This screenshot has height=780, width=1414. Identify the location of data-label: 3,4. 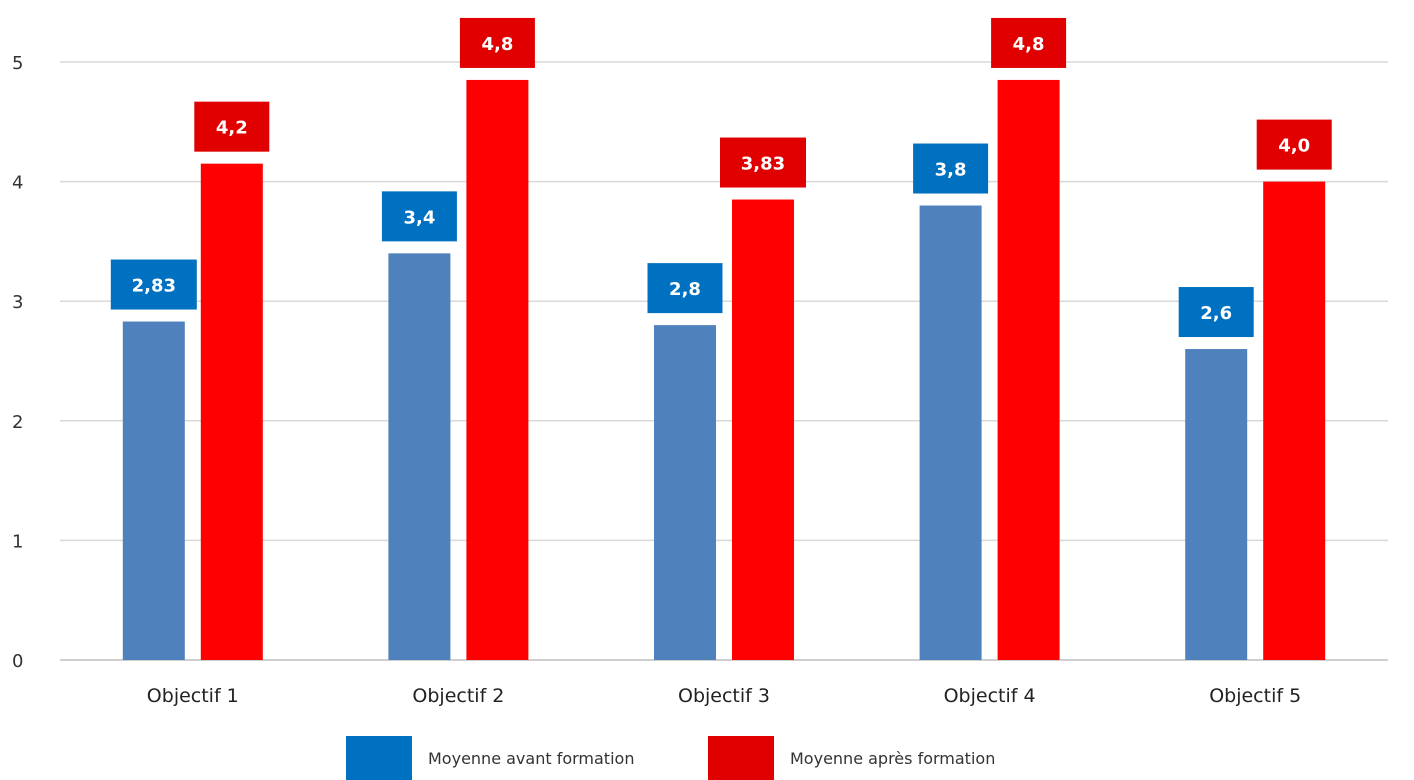
(419, 217).